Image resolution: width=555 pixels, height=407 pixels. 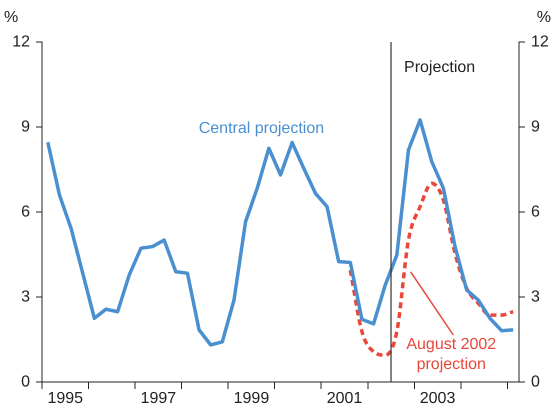 I want to click on y2-tick-label: 0, so click(x=535, y=381).